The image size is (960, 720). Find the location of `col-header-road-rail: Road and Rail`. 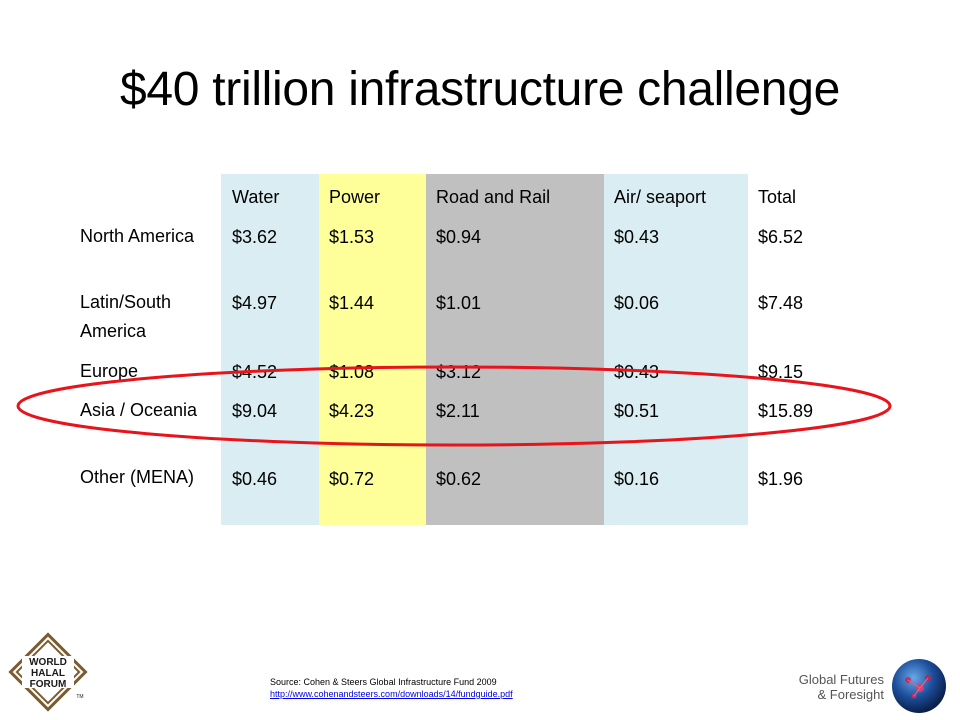

col-header-road-rail: Road and Rail is located at coordinates (493, 197).